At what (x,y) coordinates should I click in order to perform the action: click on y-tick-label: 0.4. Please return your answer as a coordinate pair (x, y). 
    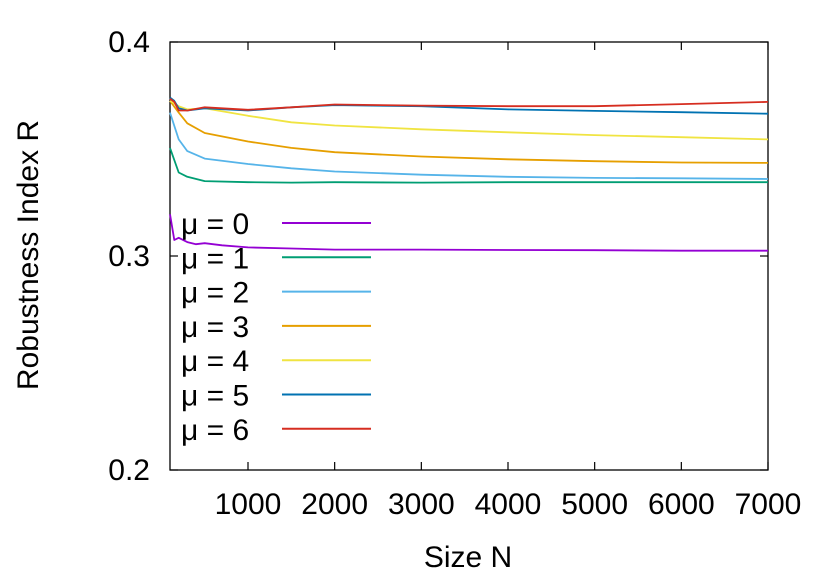
    Looking at the image, I should click on (129, 42).